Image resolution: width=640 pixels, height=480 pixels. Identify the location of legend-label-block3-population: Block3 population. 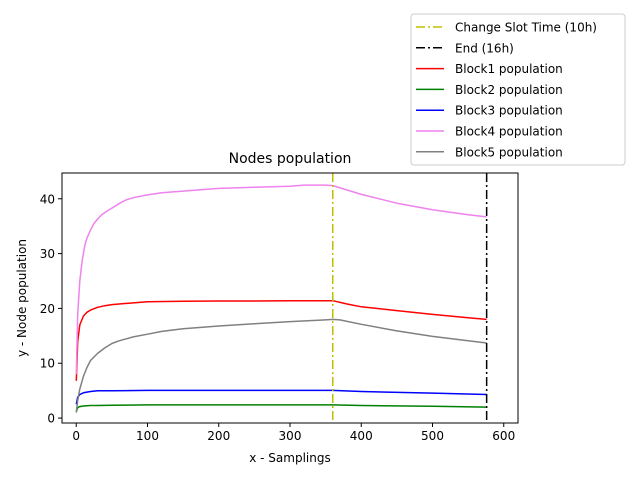
(509, 111).